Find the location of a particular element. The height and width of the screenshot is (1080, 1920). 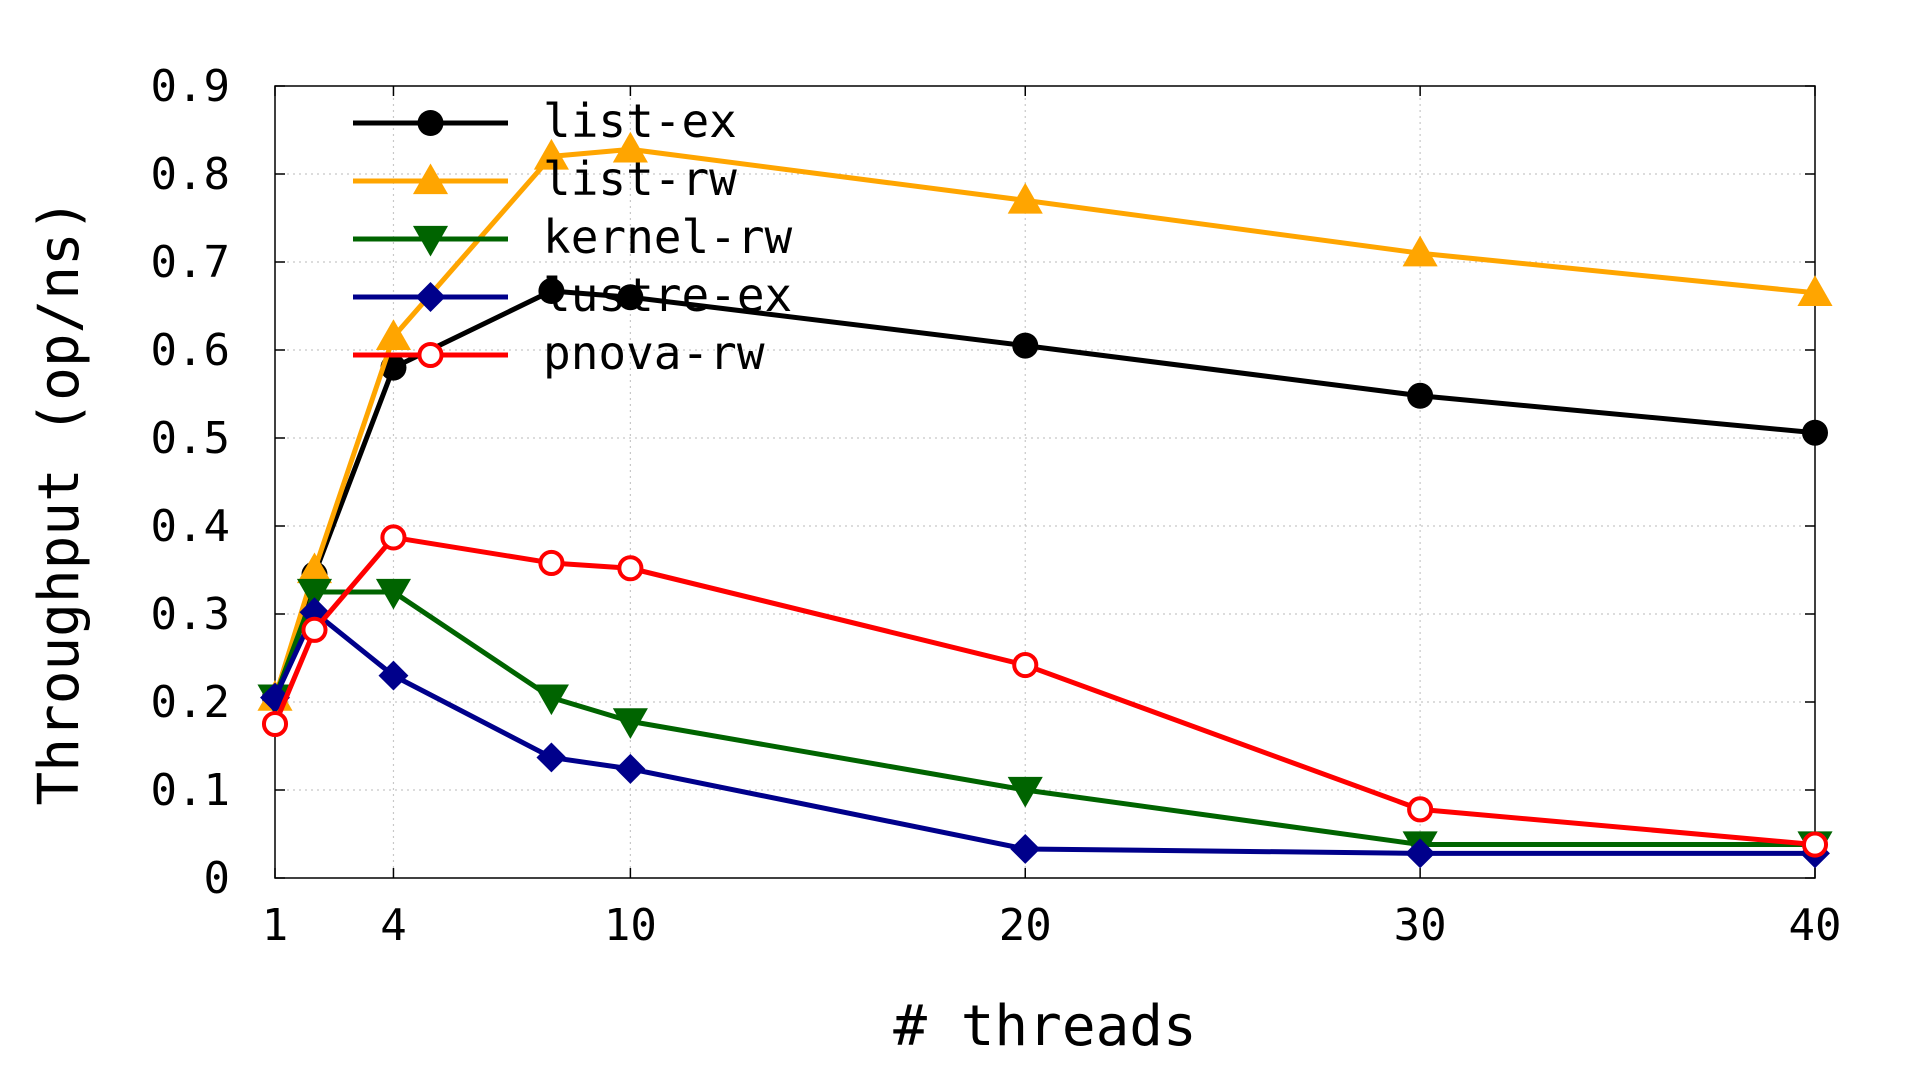

y-tick-label: 0.6 is located at coordinates (190, 350).